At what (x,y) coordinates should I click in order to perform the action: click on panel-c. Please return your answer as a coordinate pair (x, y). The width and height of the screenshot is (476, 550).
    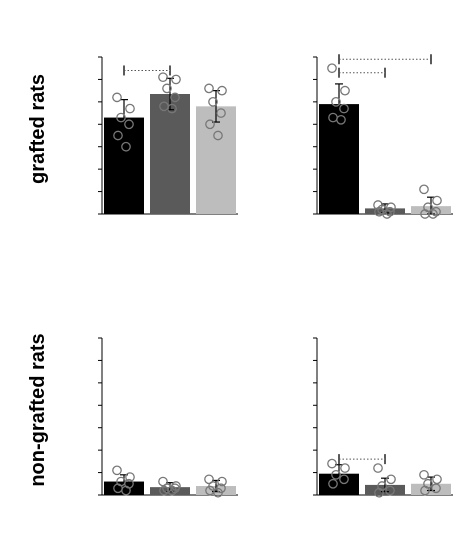
    Looking at the image, I should click on (168, 417).